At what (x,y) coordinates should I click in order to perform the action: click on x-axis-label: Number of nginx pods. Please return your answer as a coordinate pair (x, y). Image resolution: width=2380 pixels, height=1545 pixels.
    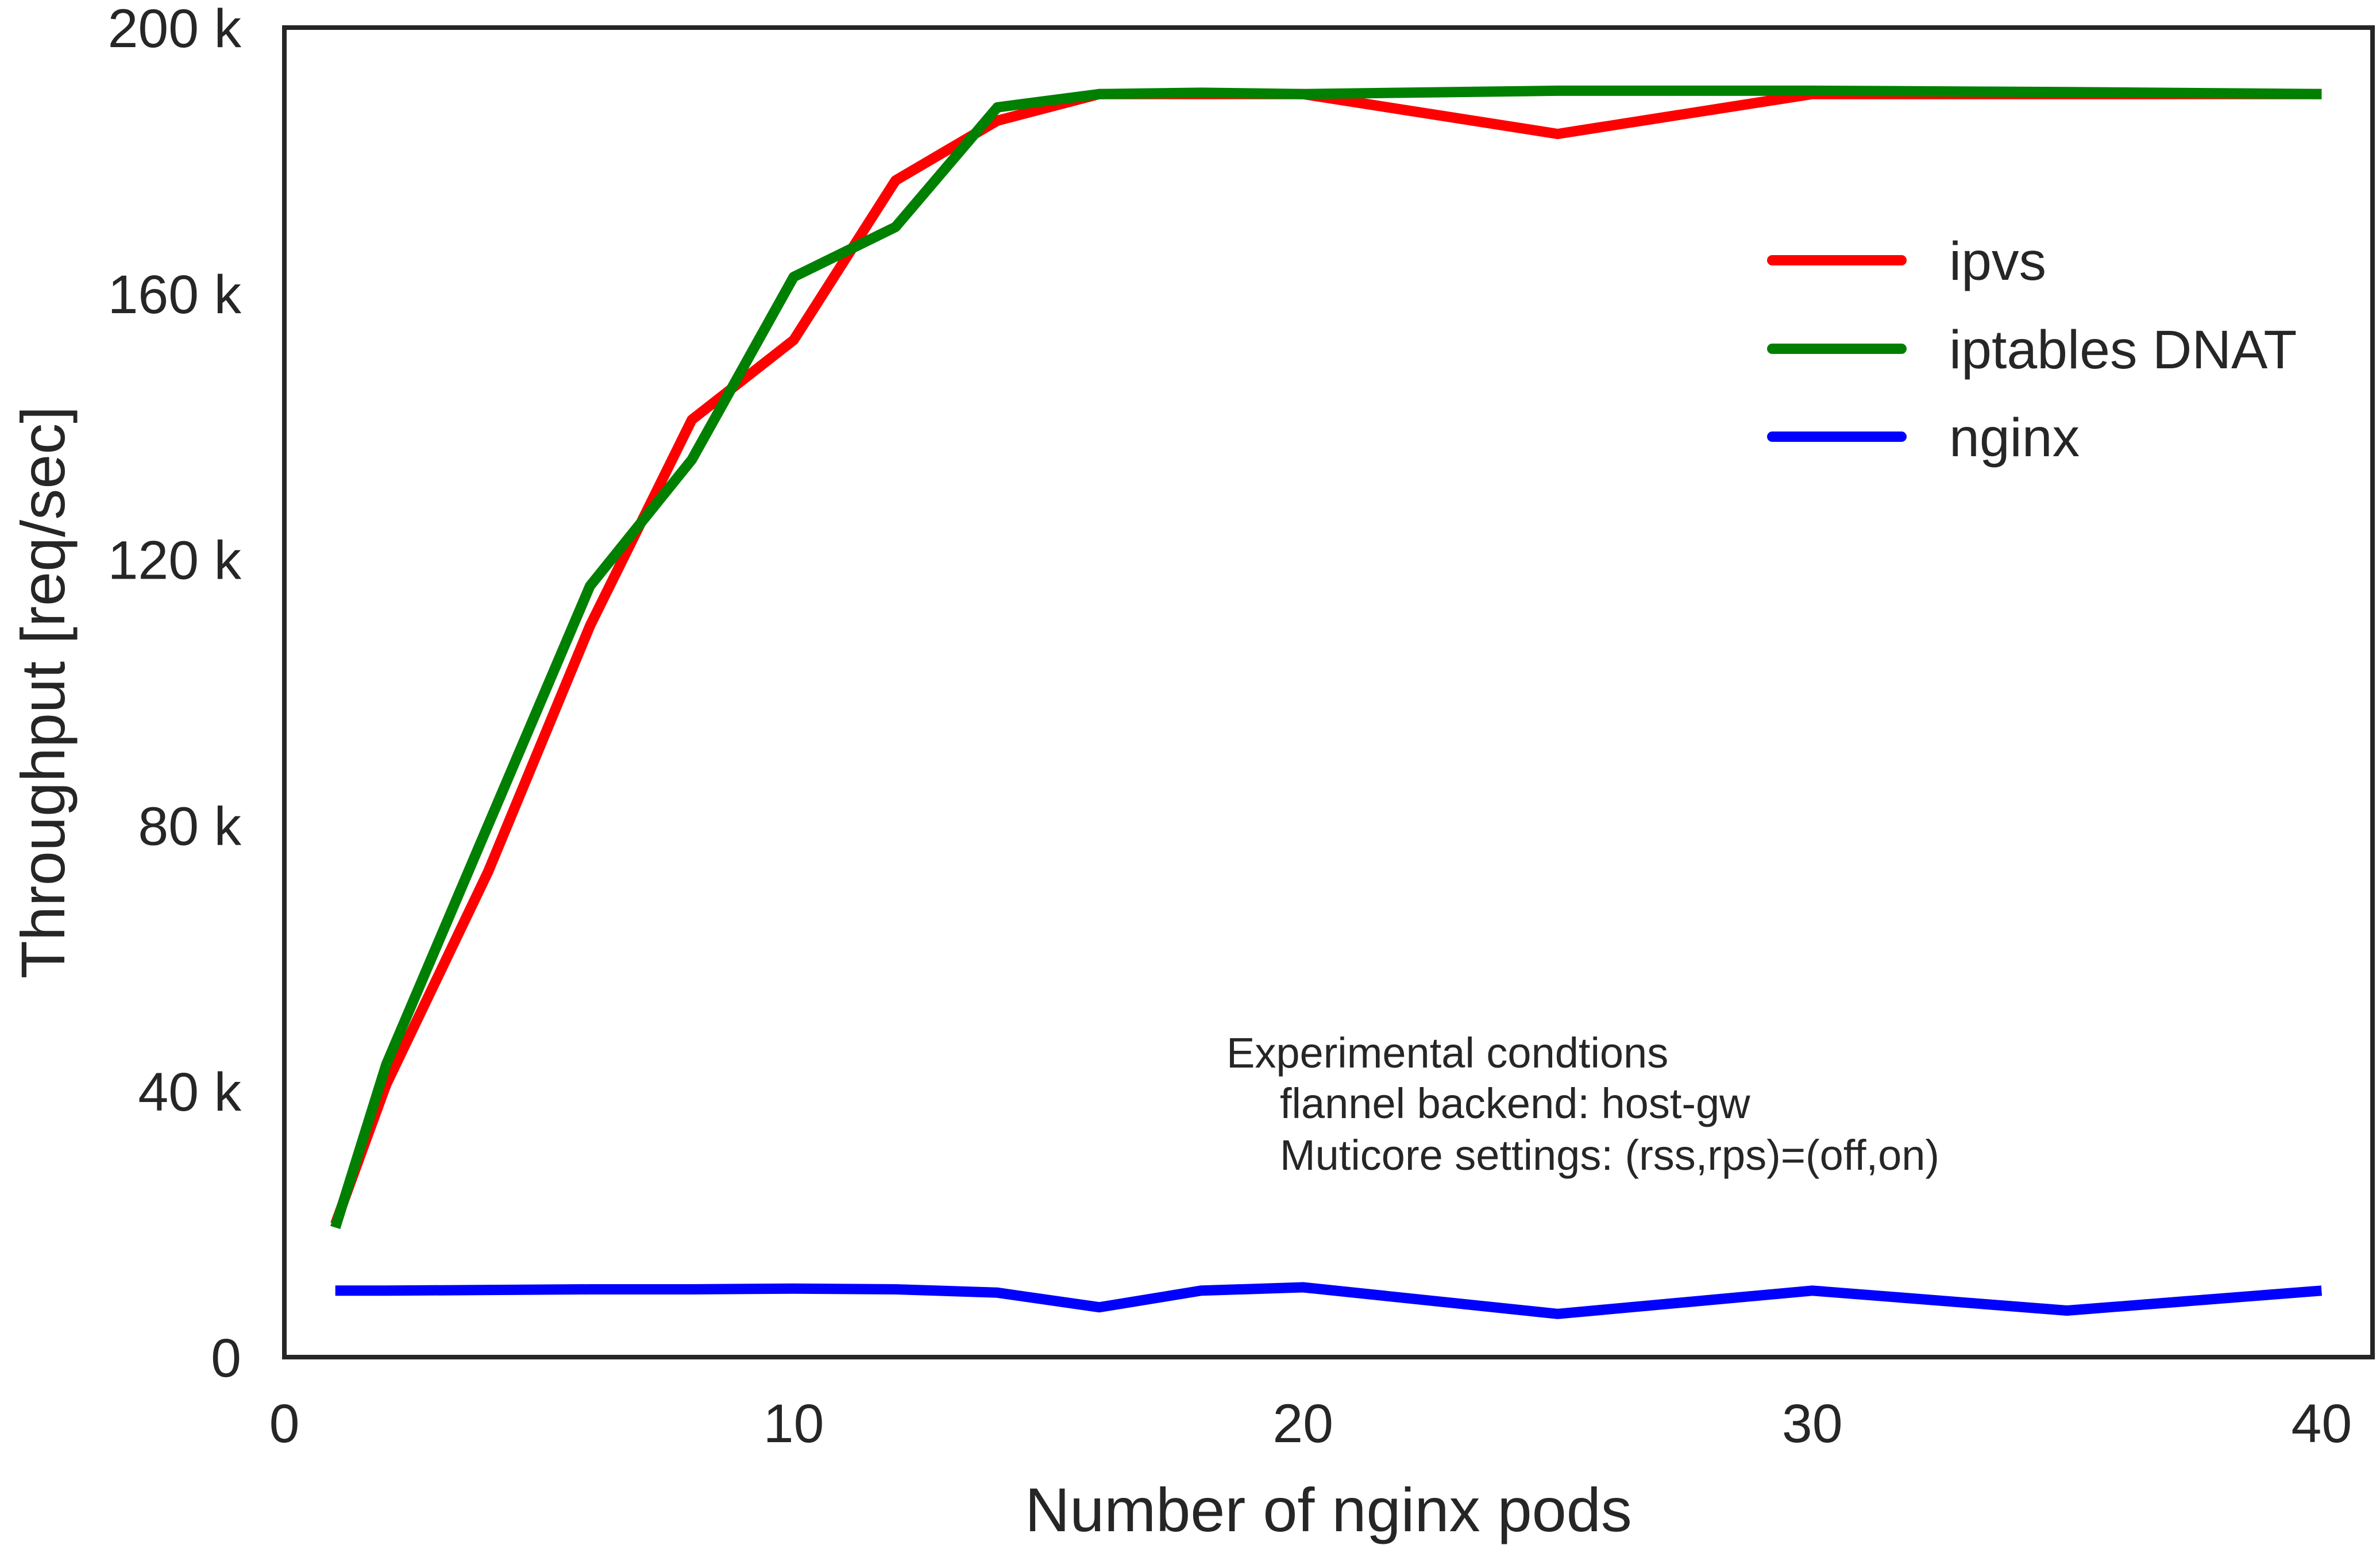
    Looking at the image, I should click on (1328, 1509).